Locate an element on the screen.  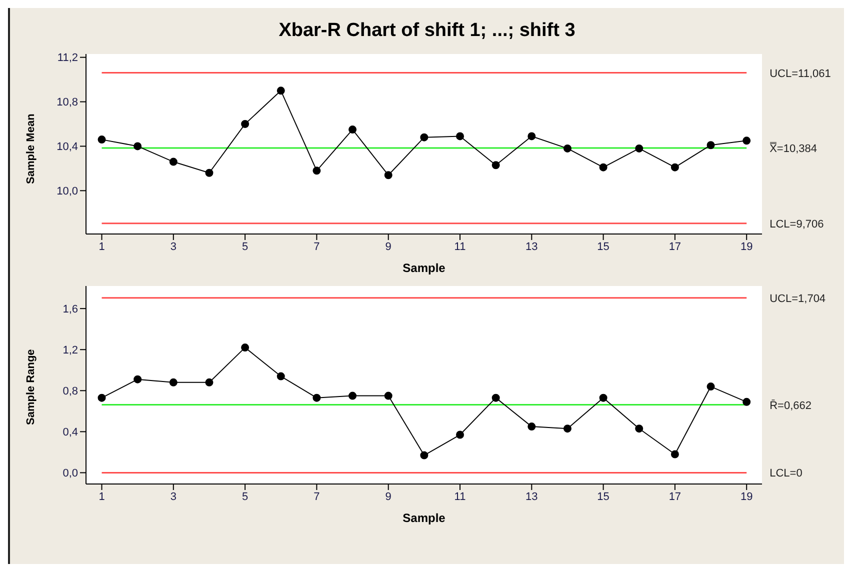
y-tick-label: 1,6 is located at coordinates (70, 309).